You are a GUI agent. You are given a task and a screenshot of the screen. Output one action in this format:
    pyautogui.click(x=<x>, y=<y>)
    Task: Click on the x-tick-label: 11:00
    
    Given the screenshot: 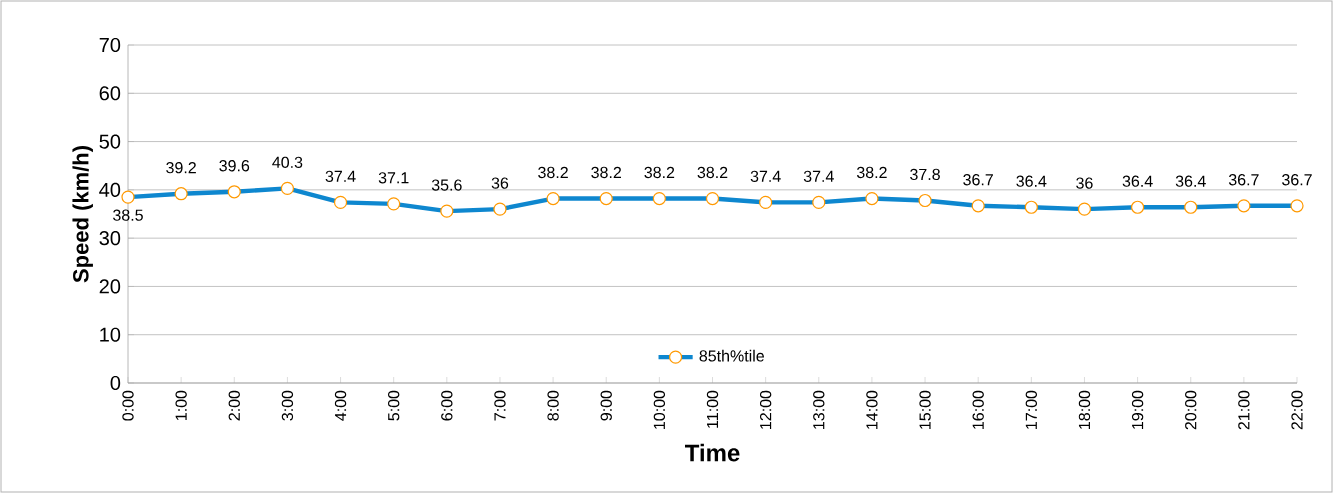 What is the action you would take?
    pyautogui.click(x=712, y=409)
    